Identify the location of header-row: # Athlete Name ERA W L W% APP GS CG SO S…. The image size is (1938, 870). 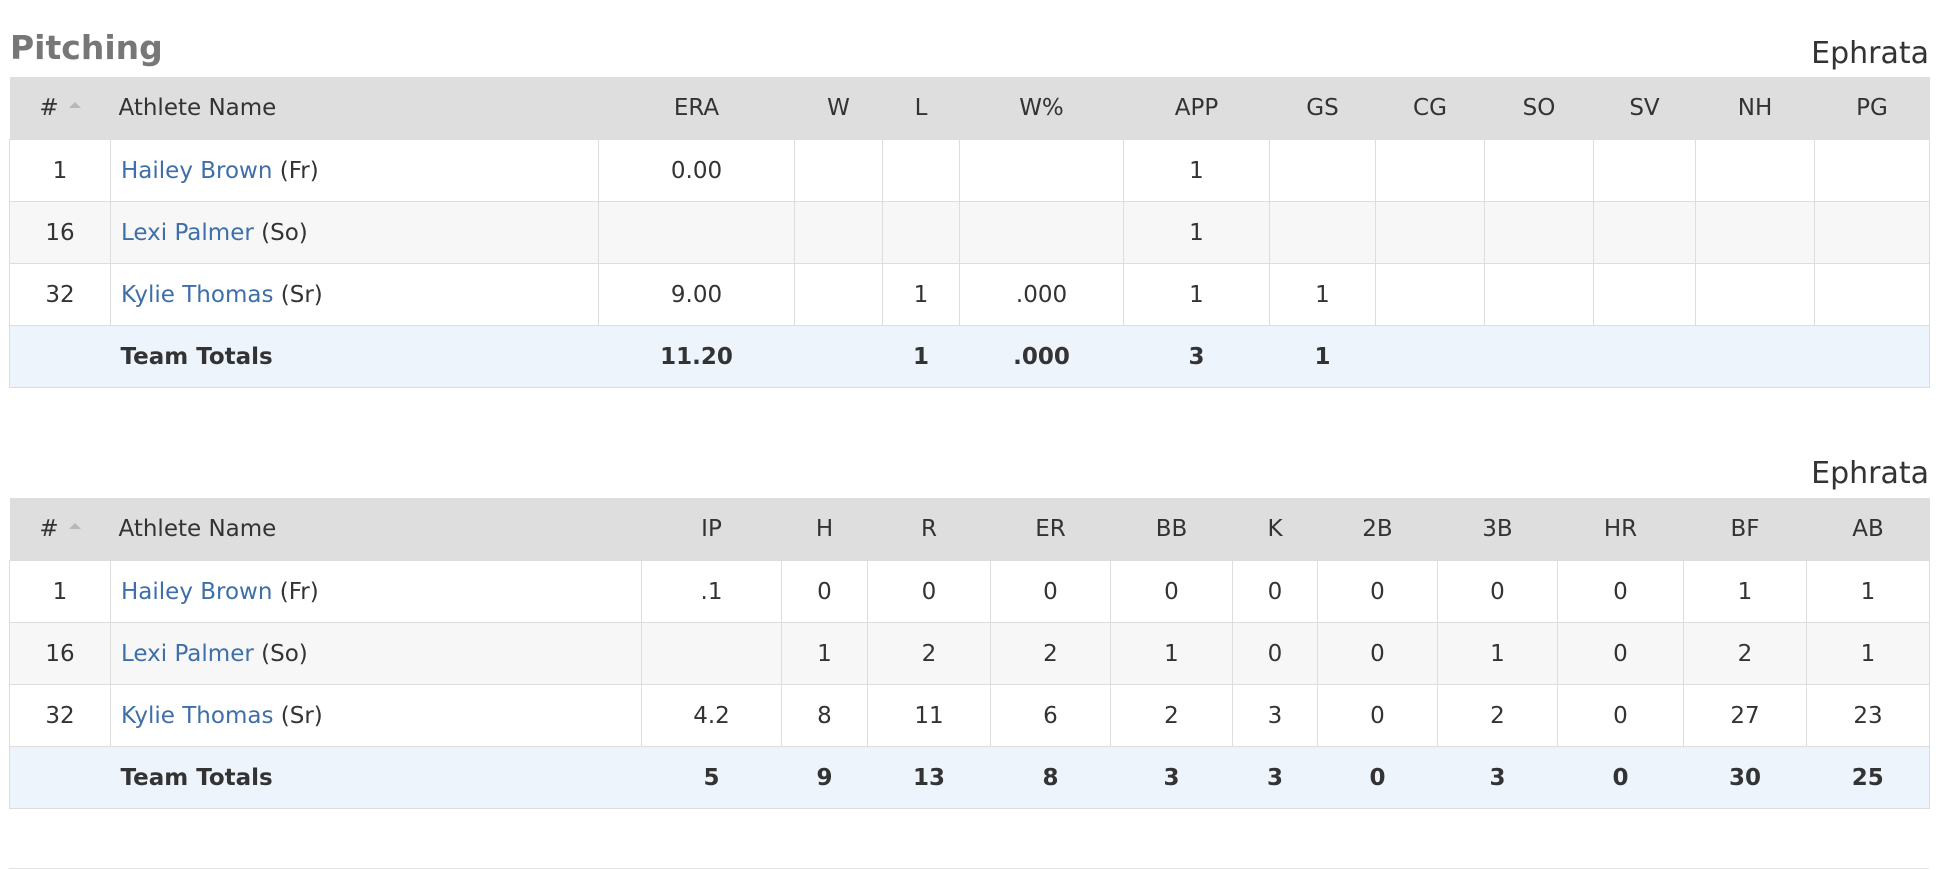
(969, 108).